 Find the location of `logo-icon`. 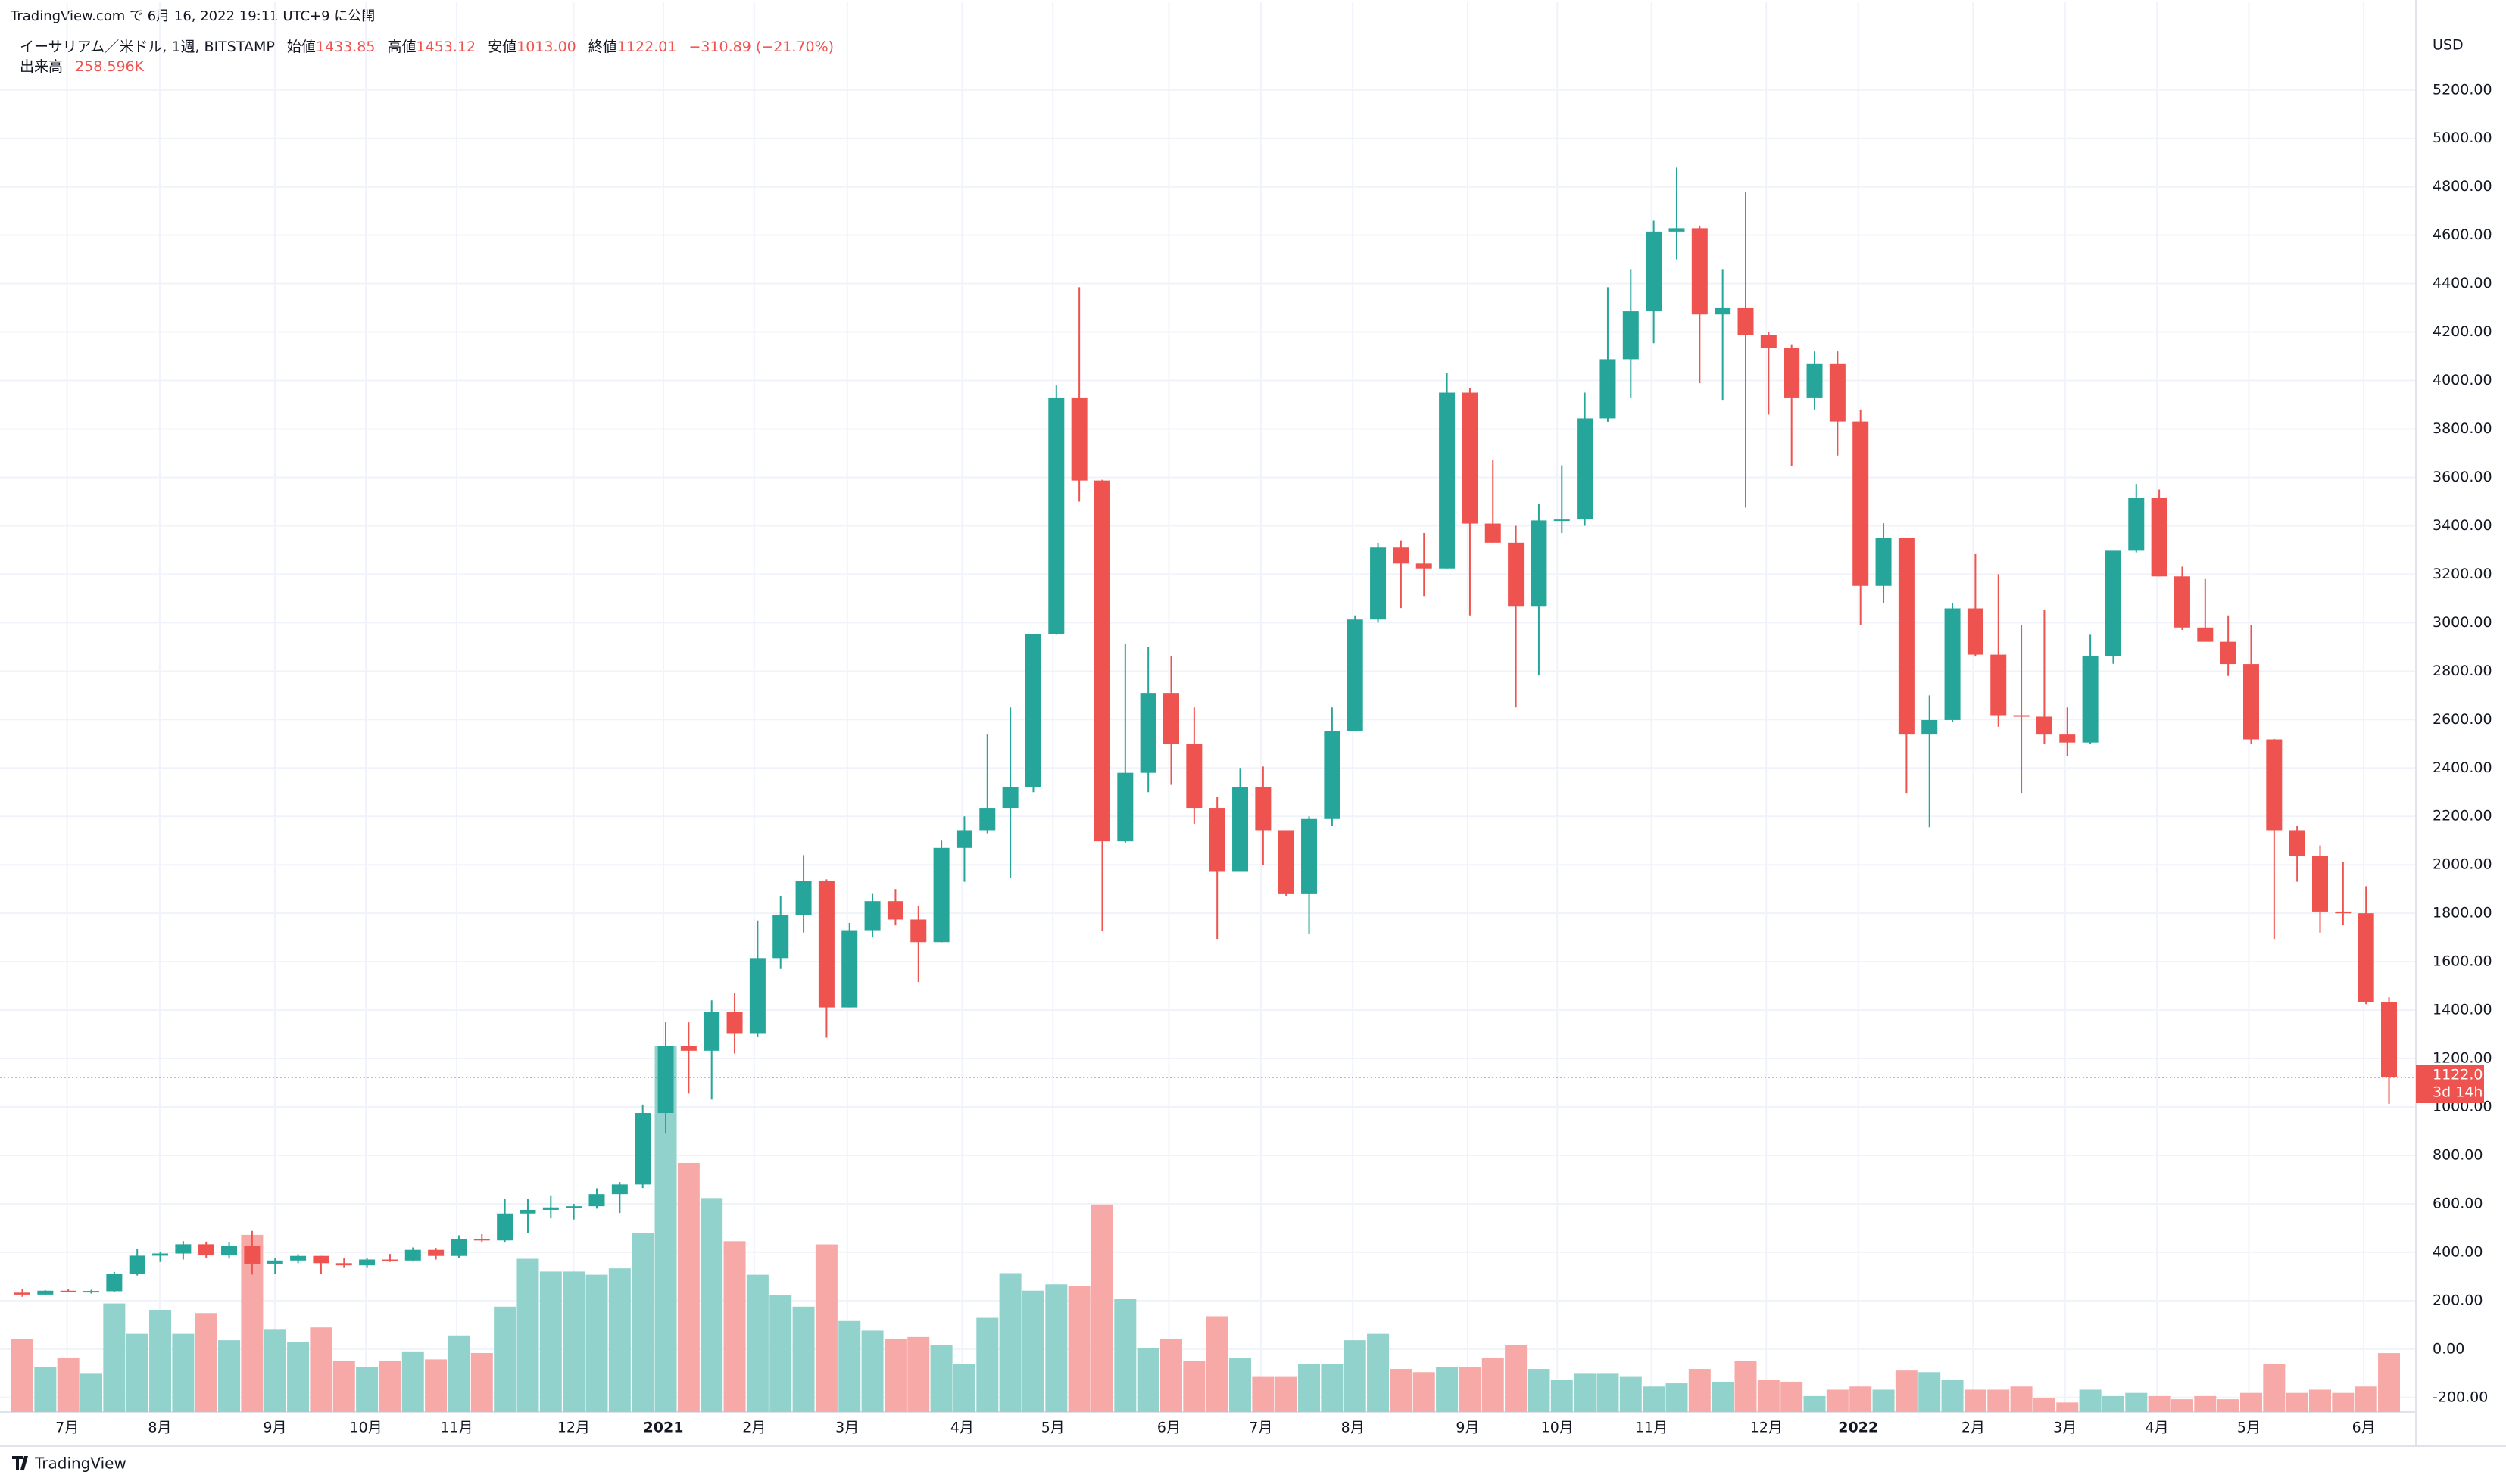

logo-icon is located at coordinates (20, 1463).